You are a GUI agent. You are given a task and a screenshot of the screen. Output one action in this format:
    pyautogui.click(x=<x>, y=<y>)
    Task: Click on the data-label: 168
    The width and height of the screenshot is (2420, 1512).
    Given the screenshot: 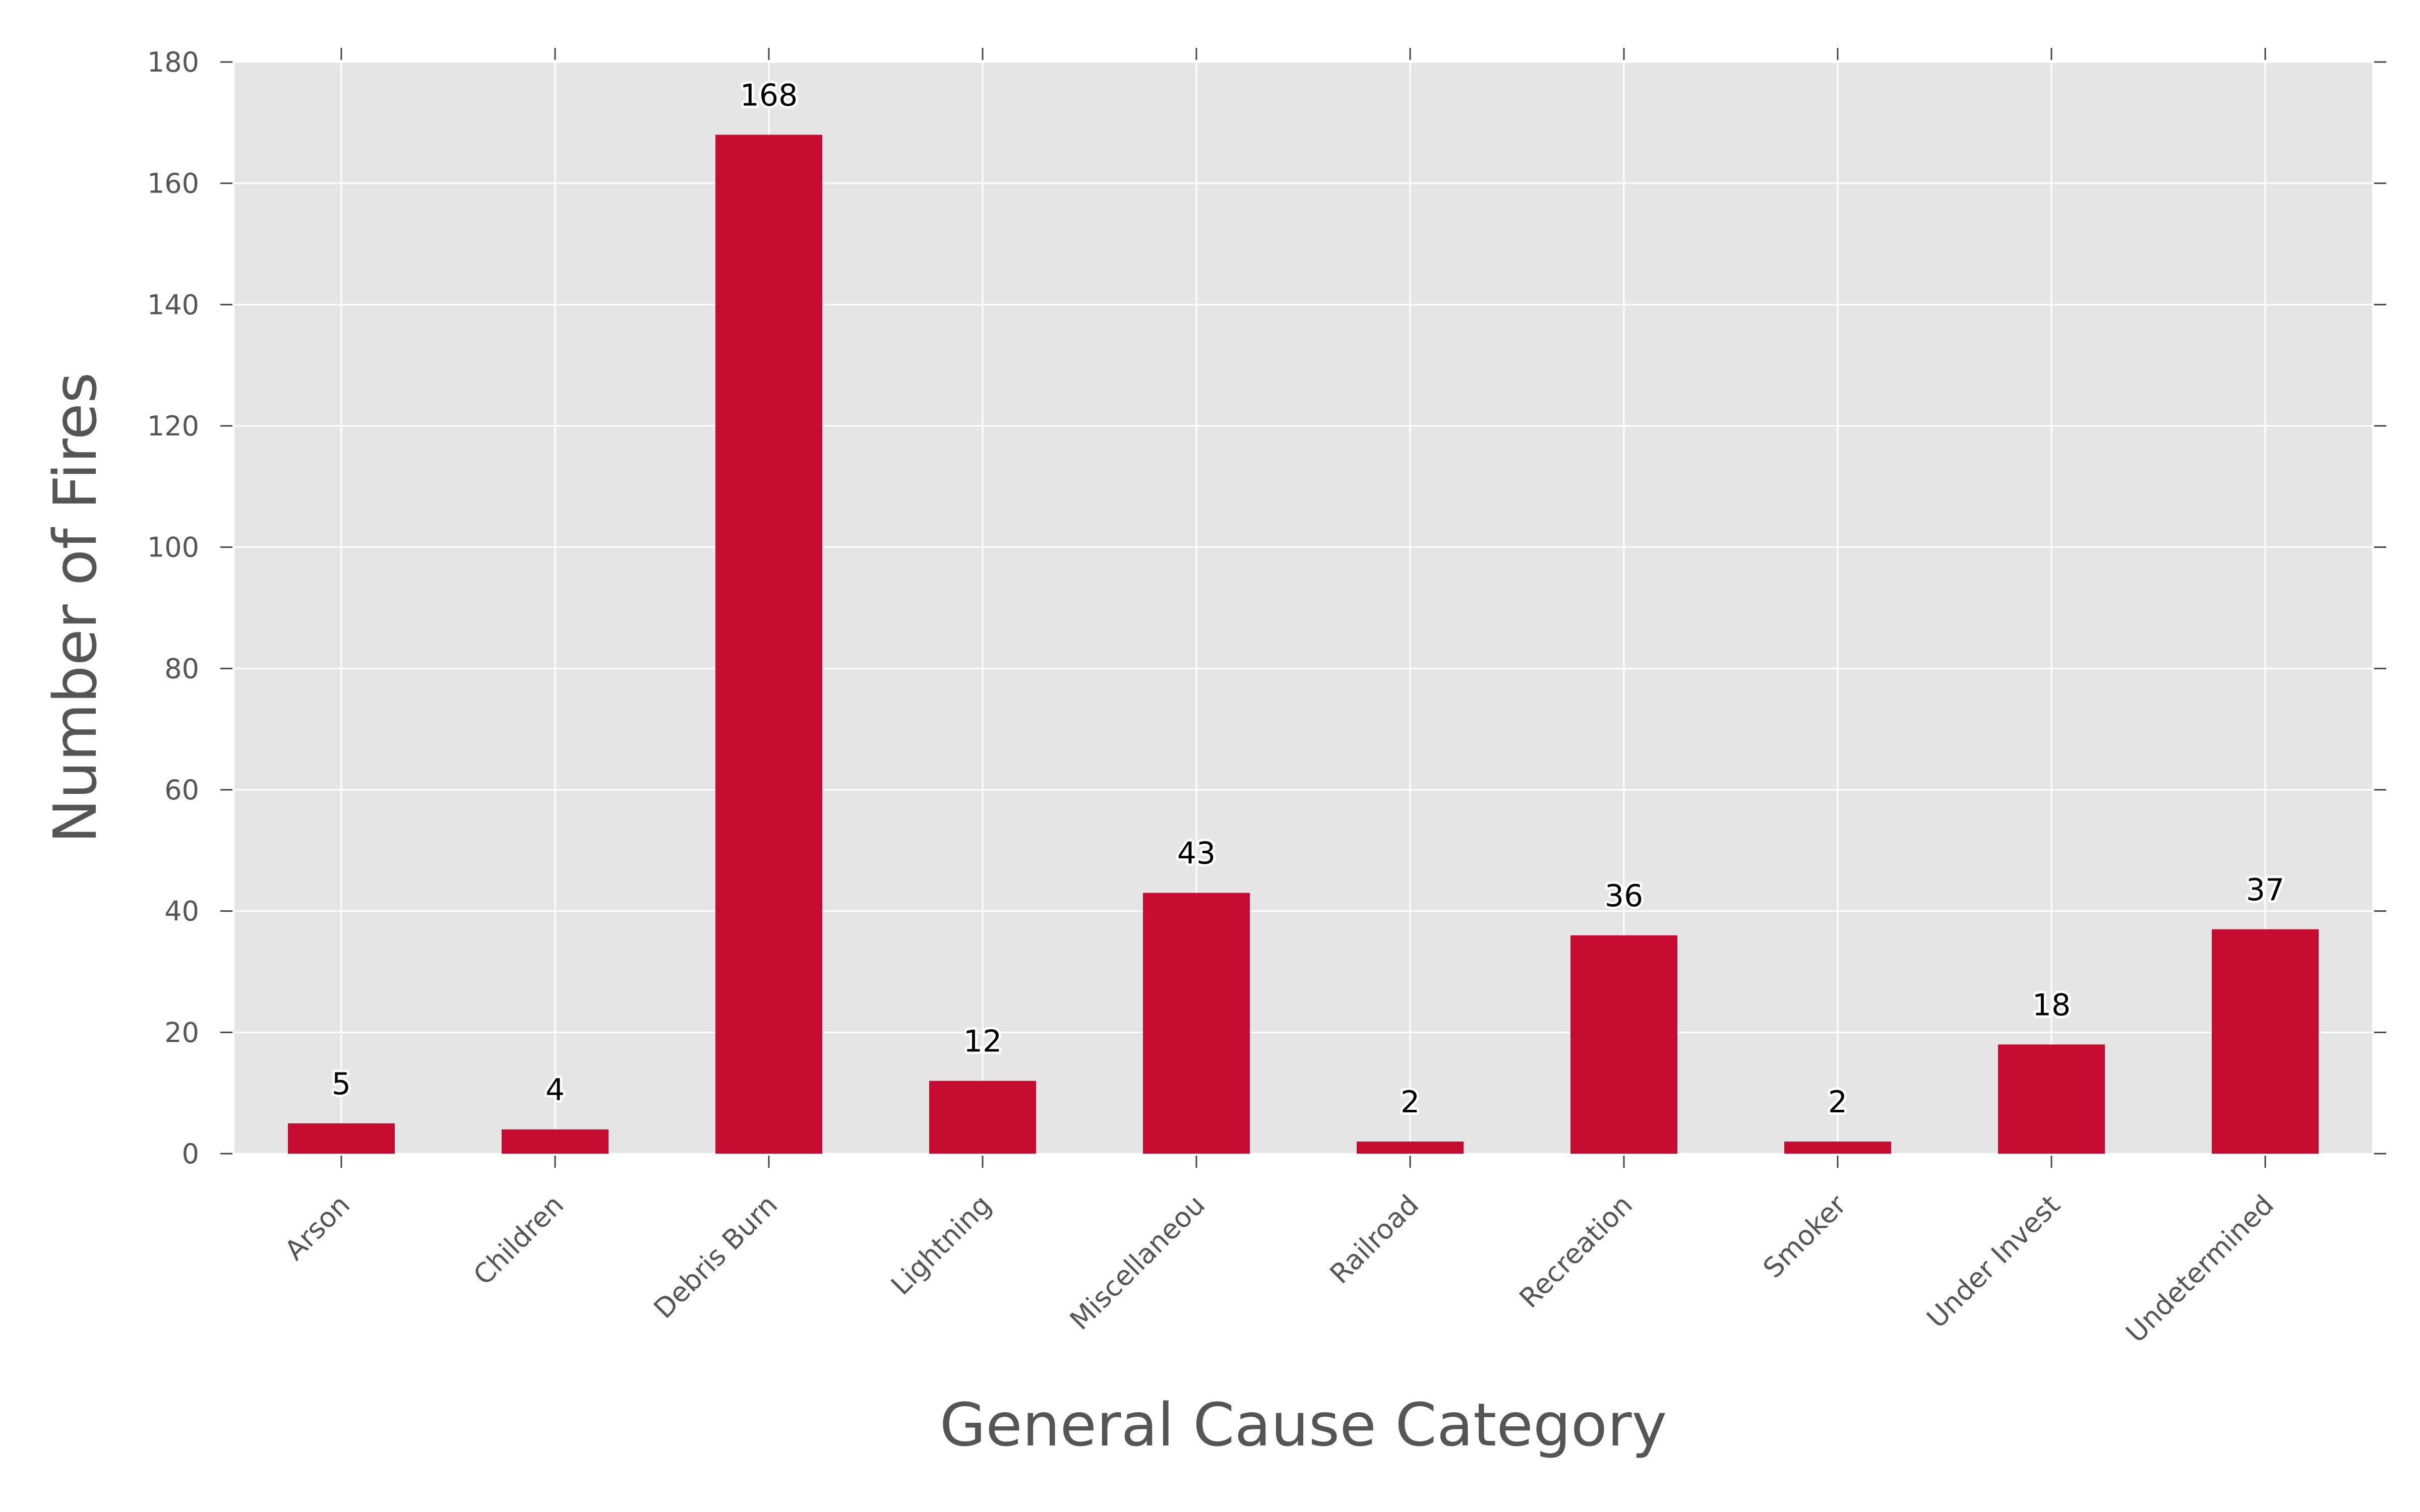 What is the action you would take?
    pyautogui.click(x=769, y=95)
    